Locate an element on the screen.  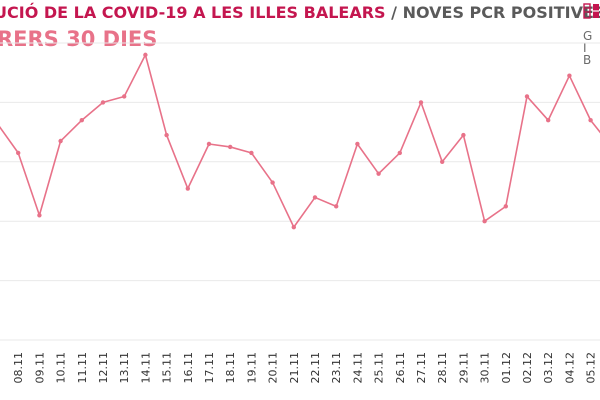
x-tick-label: 30.11 is located at coordinates (485, 368).